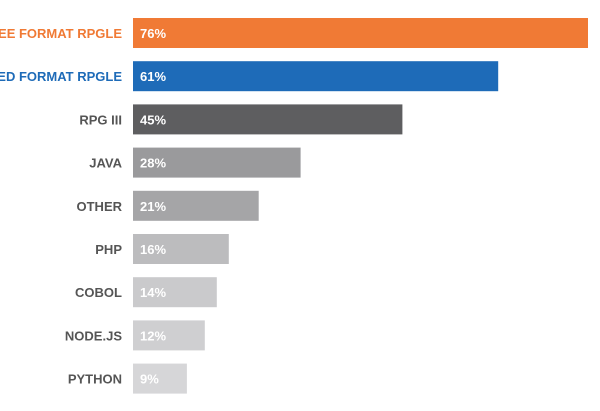 This screenshot has height=411, width=600. Describe the element at coordinates (153, 76) in the screenshot. I see `value-label-1: 61%` at that location.